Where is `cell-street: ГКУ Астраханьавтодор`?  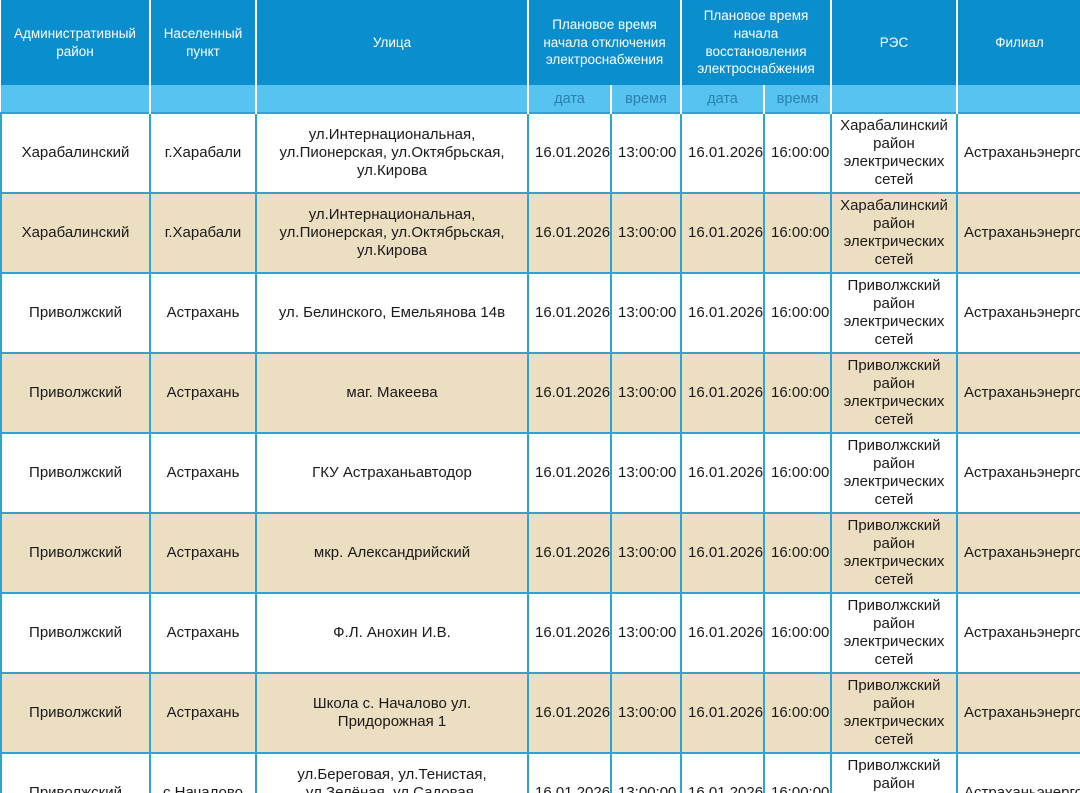
cell-street: ГКУ Астраханьавтодор is located at coordinates (392, 473).